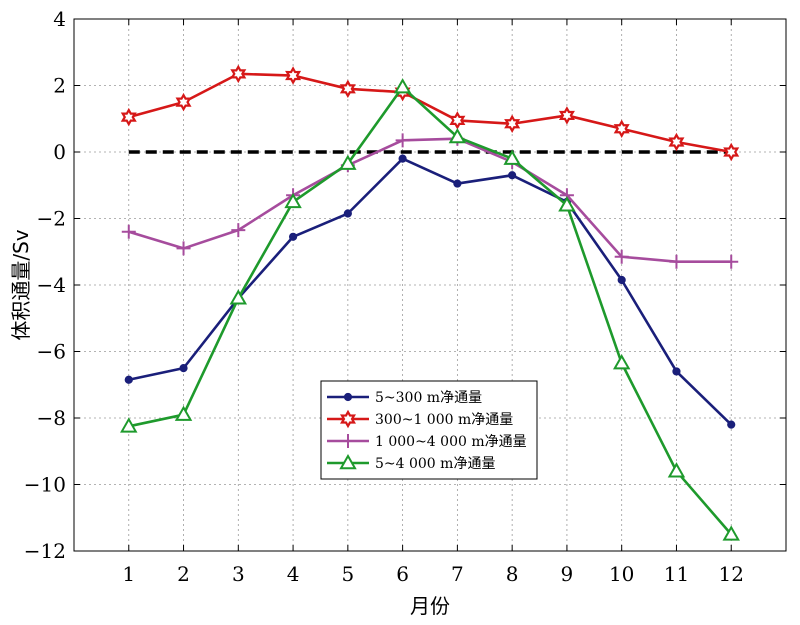  I want to click on y-tick-label: −12, so click(45, 551).